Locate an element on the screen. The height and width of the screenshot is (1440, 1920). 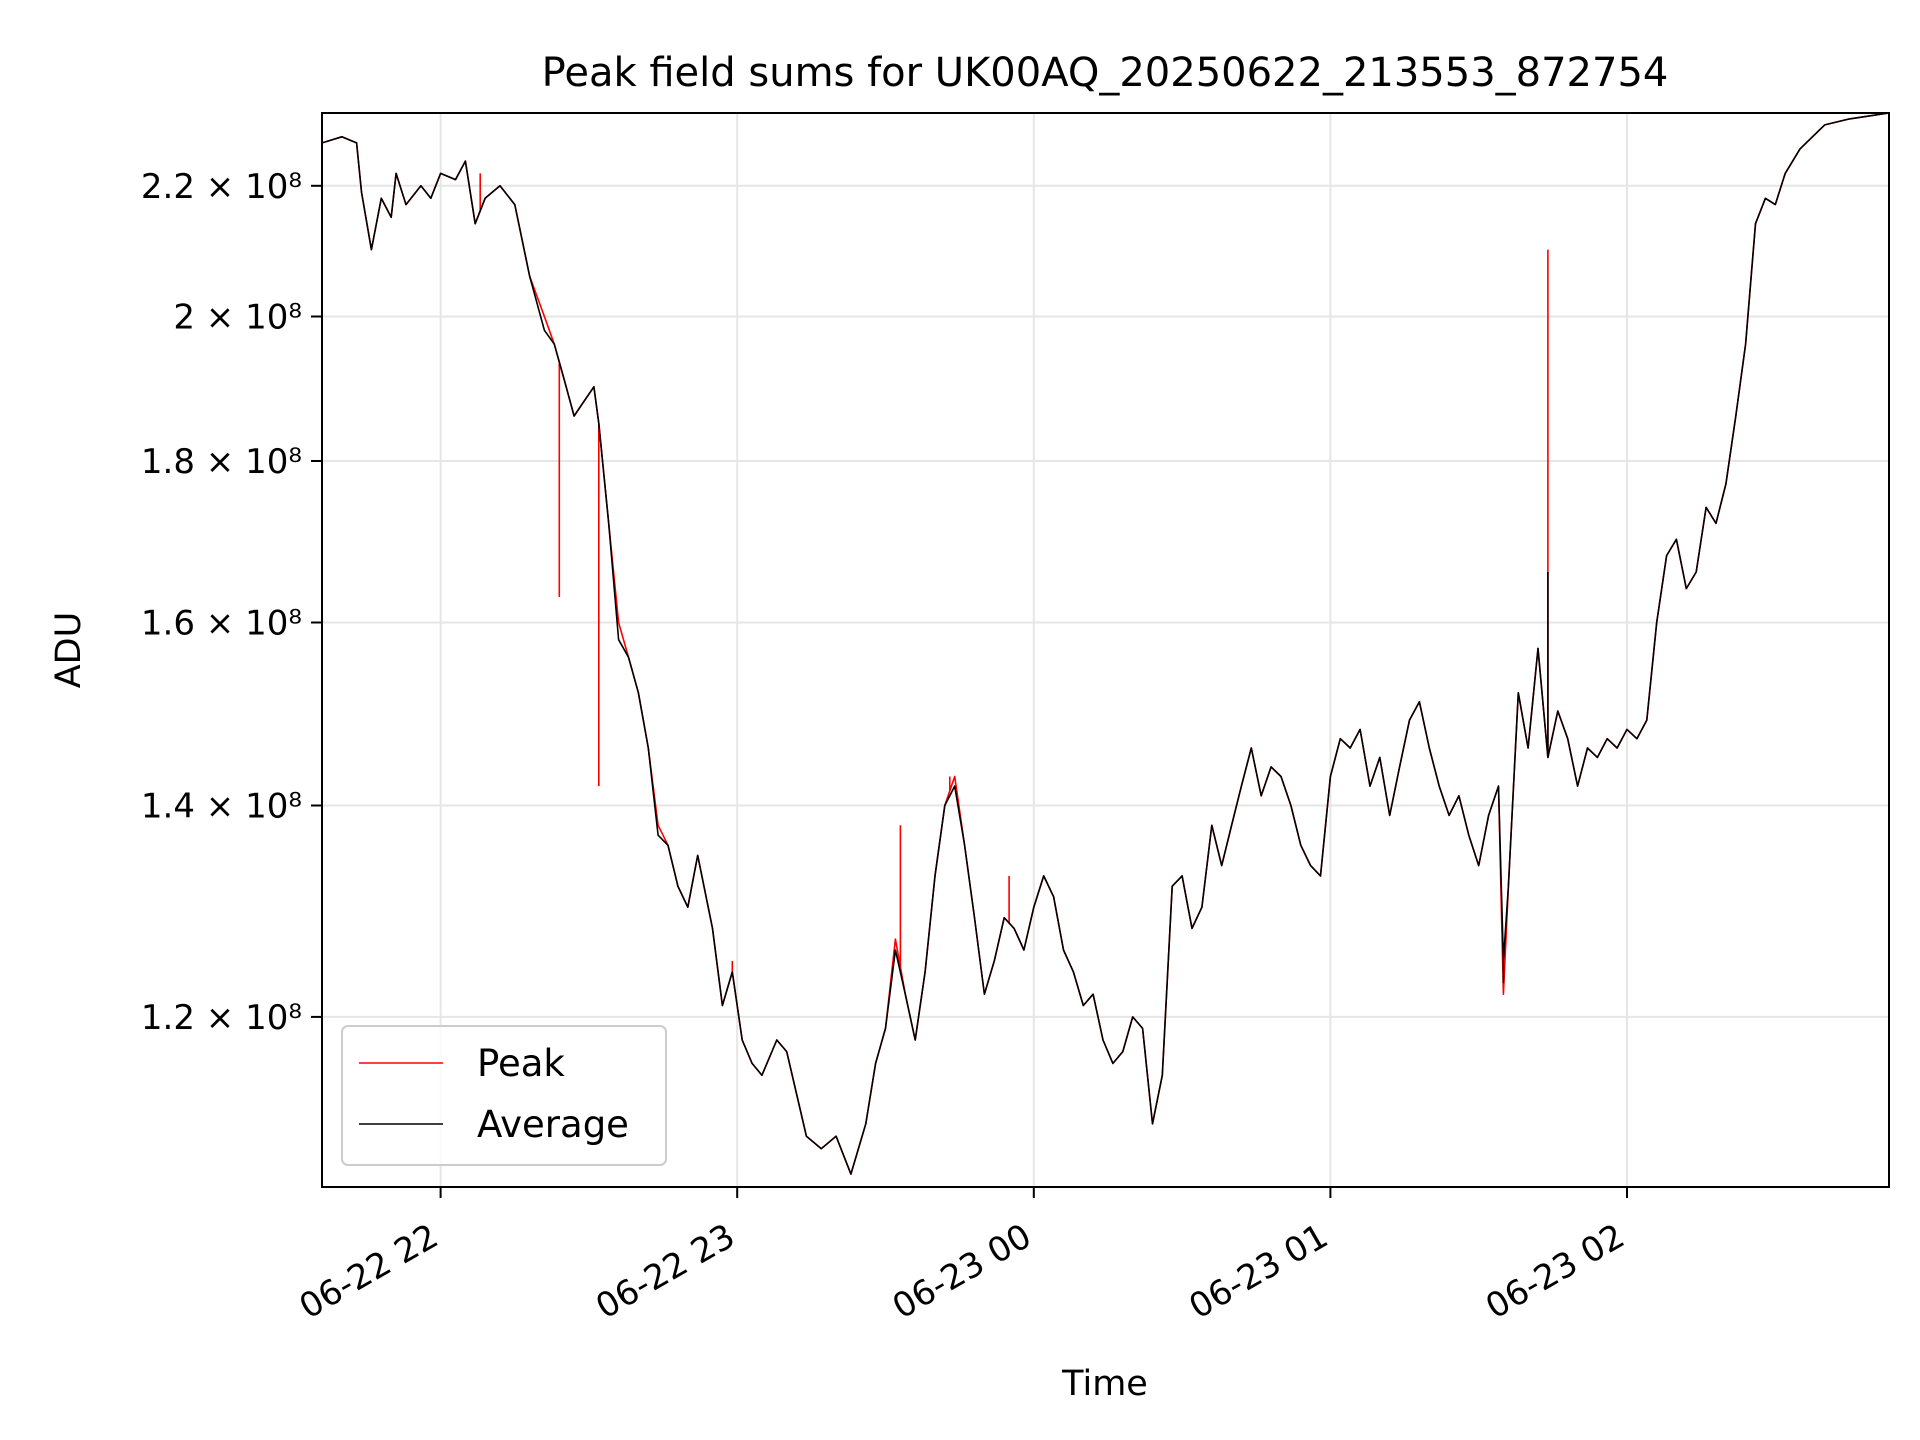
y-tick-label: 2 × 10⁸ is located at coordinates (237, 318).